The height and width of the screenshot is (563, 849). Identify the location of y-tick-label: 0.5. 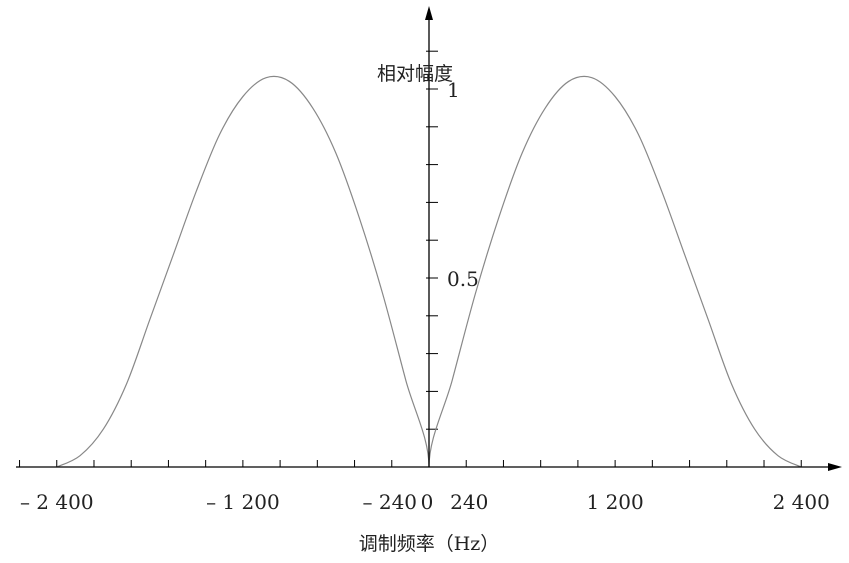
(463, 279).